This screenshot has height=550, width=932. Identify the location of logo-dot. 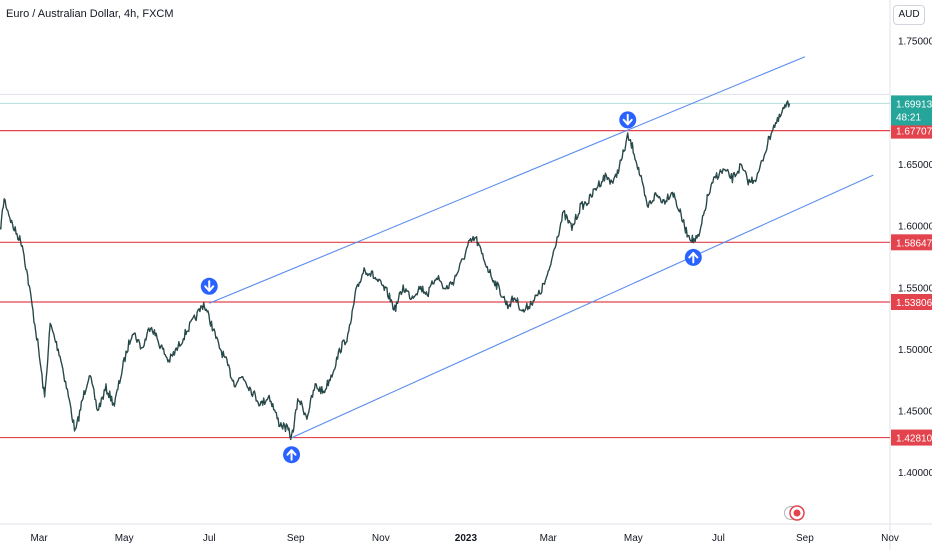
(797, 513).